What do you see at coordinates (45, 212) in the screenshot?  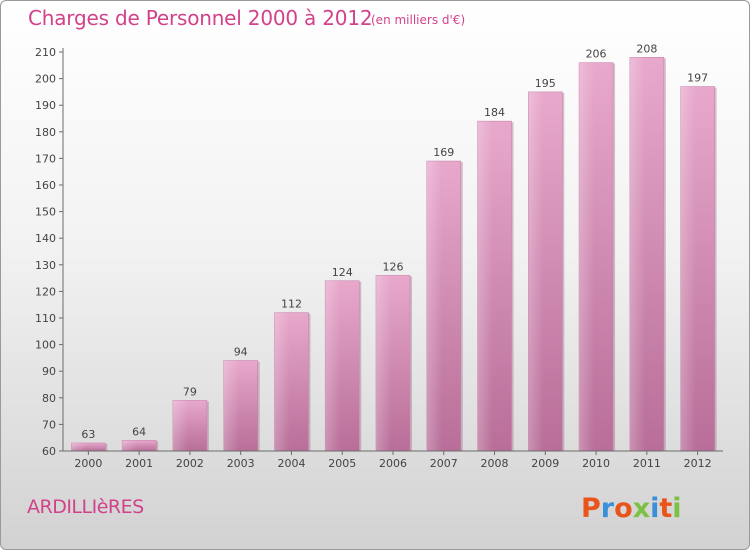 I see `y-tick-label: 150` at bounding box center [45, 212].